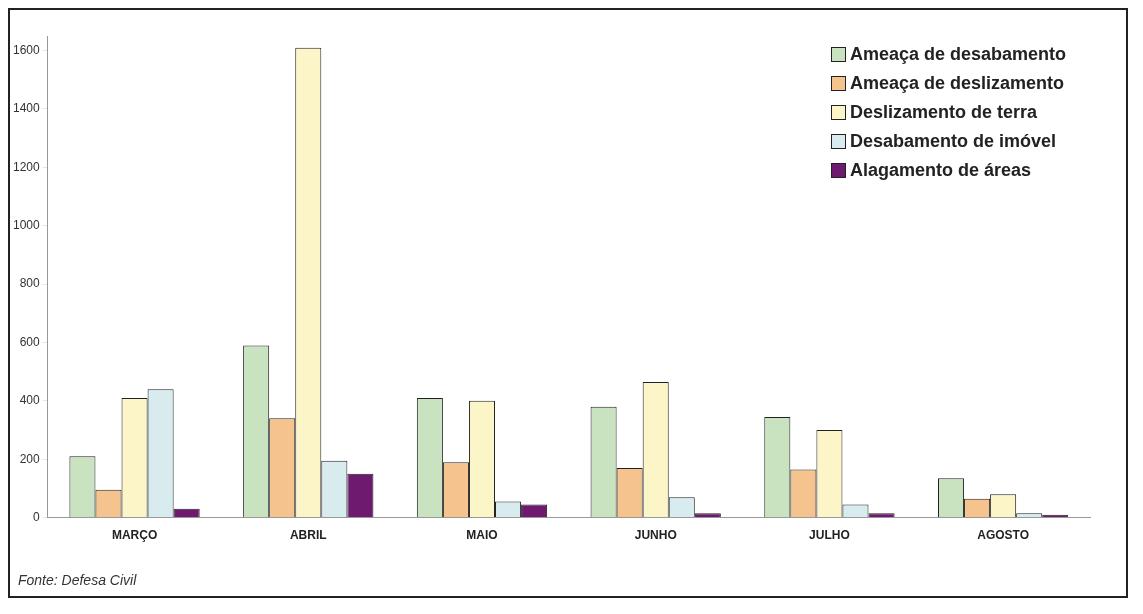  What do you see at coordinates (829, 535) in the screenshot?
I see `x-tick-label: JULHO` at bounding box center [829, 535].